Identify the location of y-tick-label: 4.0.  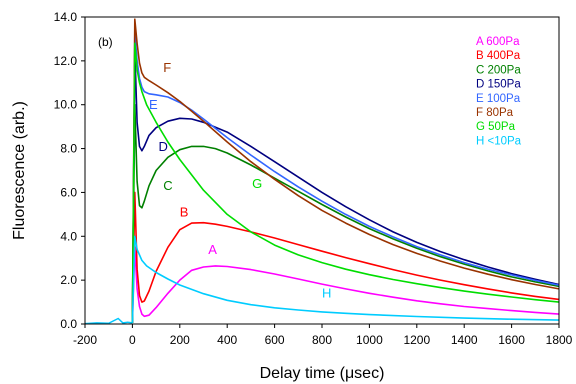
(68, 236).